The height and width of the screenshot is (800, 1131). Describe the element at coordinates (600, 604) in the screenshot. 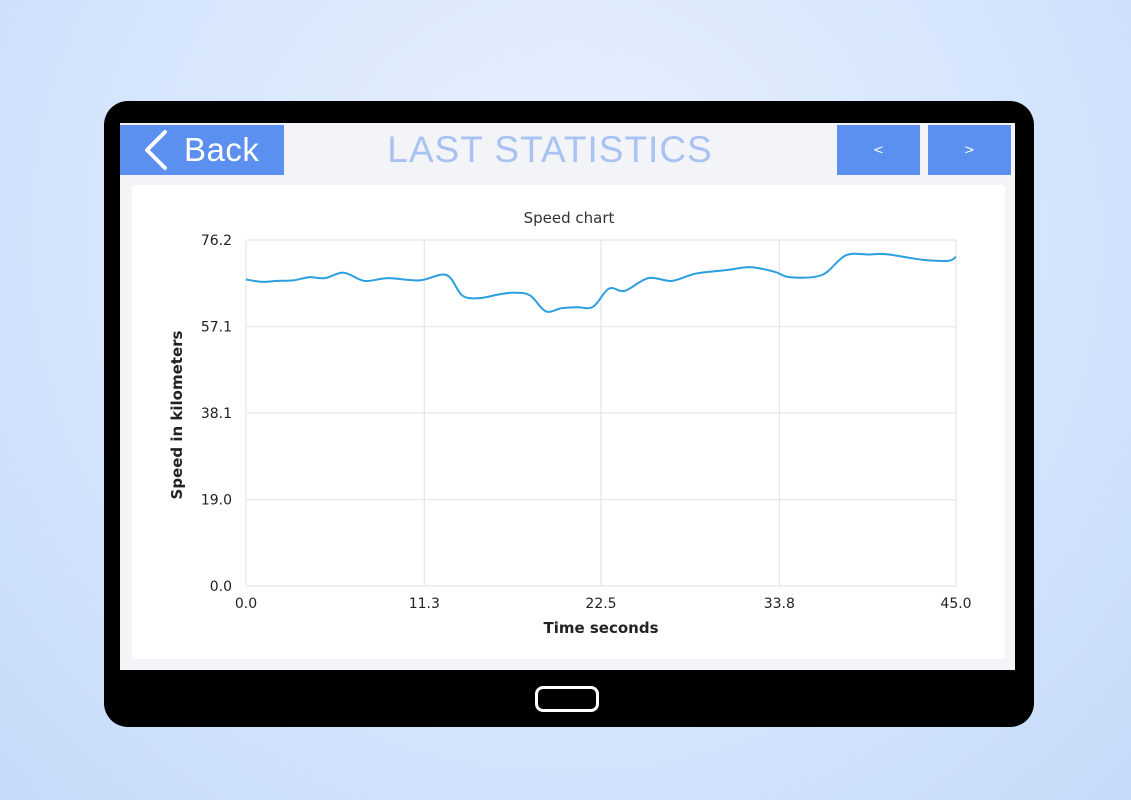

I see `x-tick-label: 22.5` at that location.